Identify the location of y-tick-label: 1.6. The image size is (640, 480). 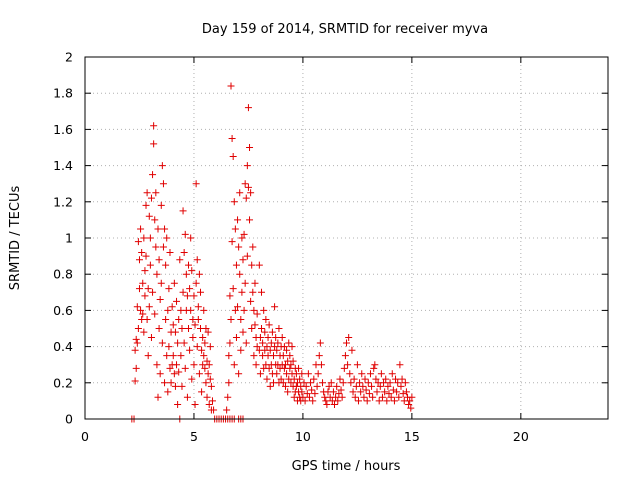
(63, 129).